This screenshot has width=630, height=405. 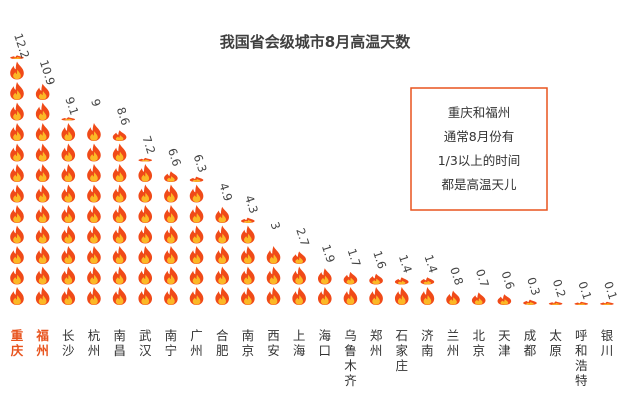 I want to click on category-label-太原: 太原, so click(x=555, y=343).